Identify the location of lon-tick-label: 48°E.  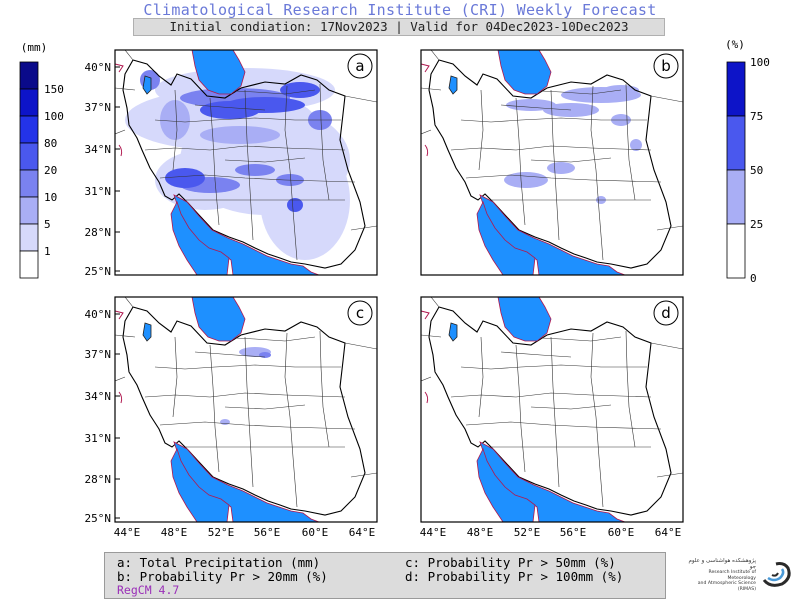
(480, 532).